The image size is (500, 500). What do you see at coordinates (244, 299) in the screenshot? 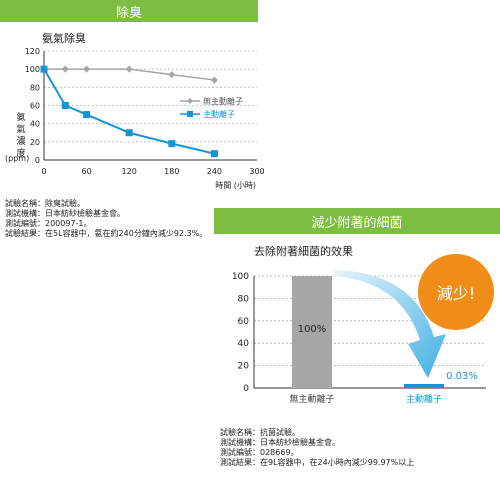
I see `bar-ytick-label: 80` at bounding box center [244, 299].